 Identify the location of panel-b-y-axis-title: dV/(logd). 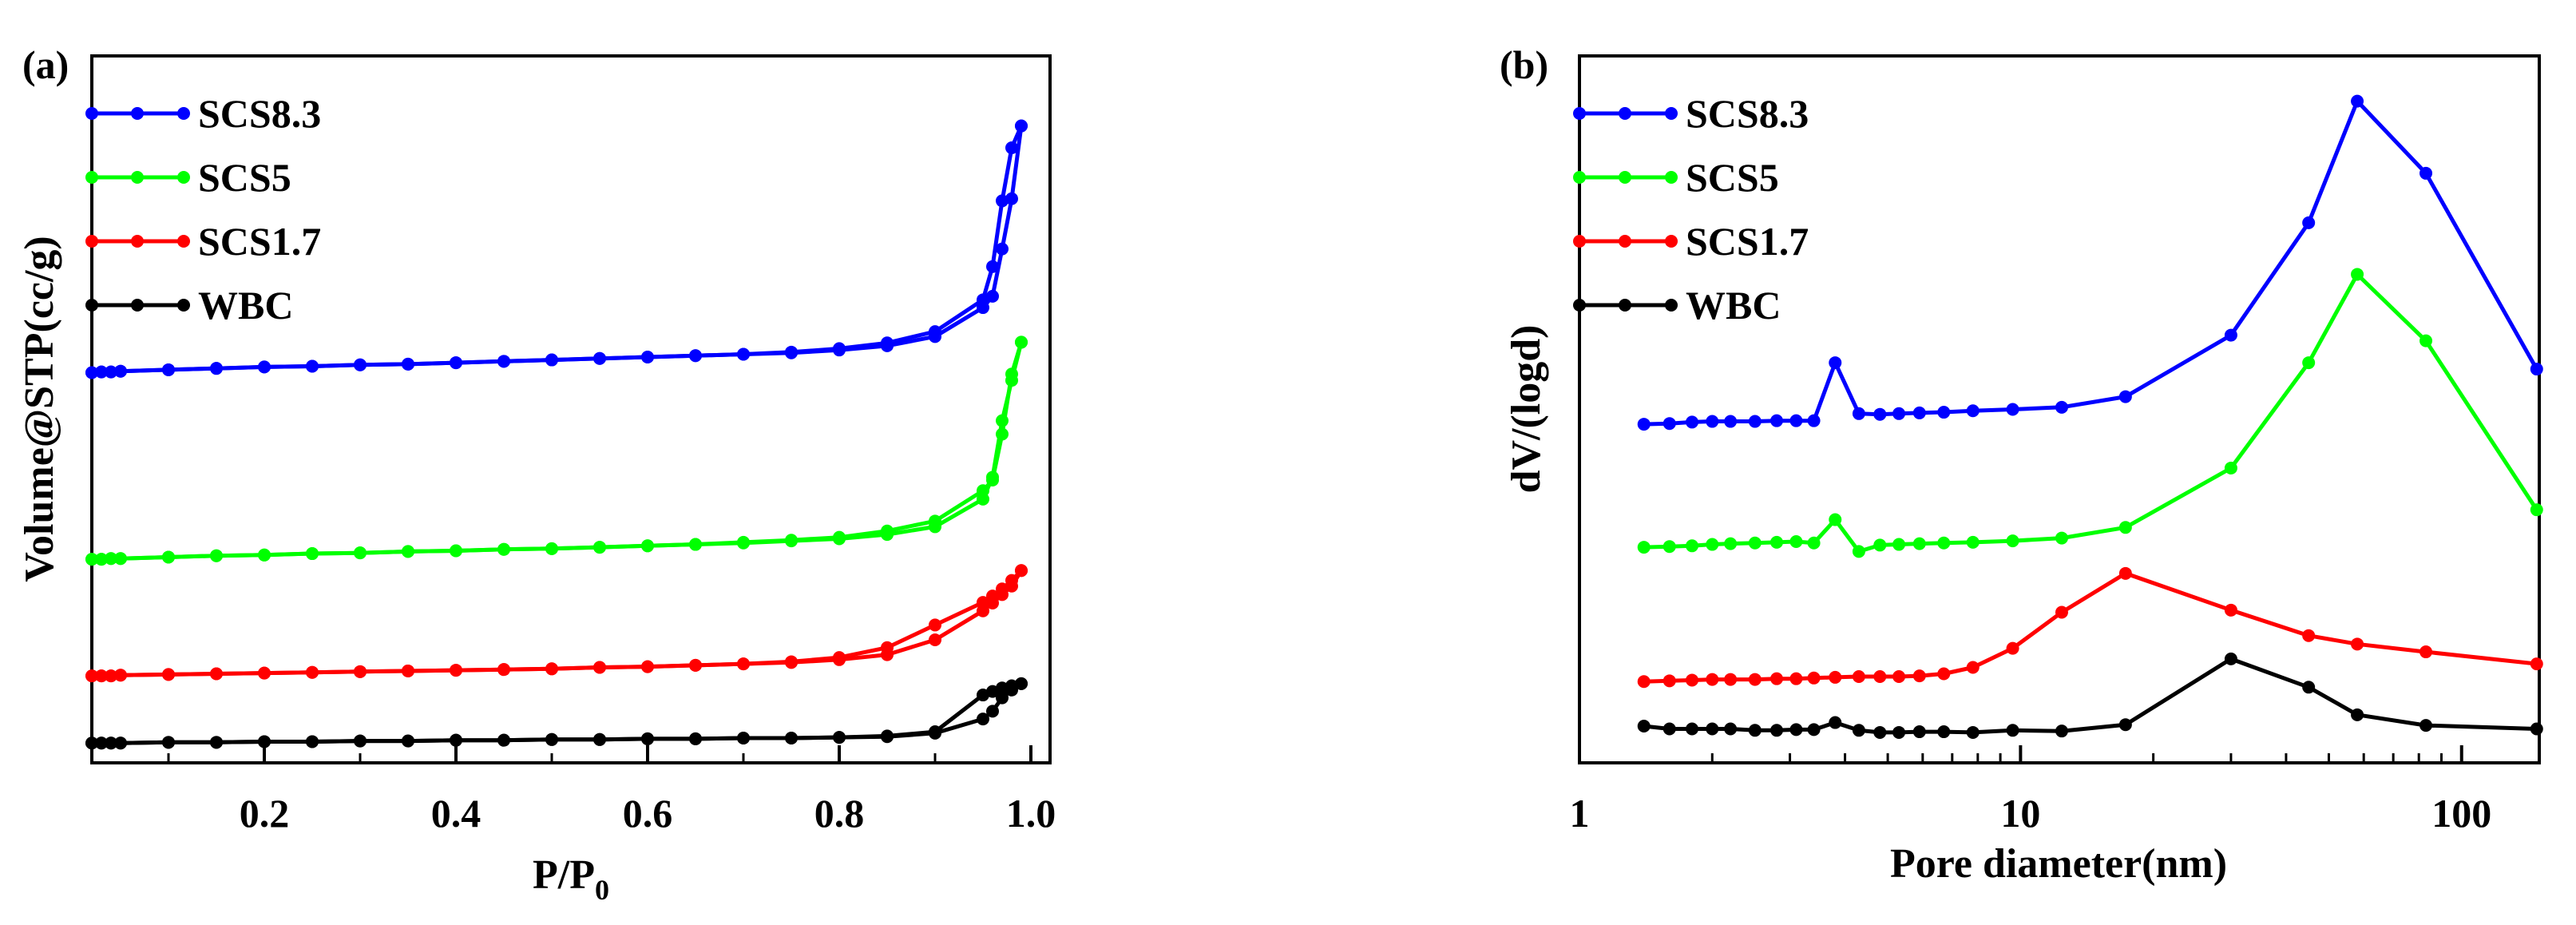
(1526, 409).